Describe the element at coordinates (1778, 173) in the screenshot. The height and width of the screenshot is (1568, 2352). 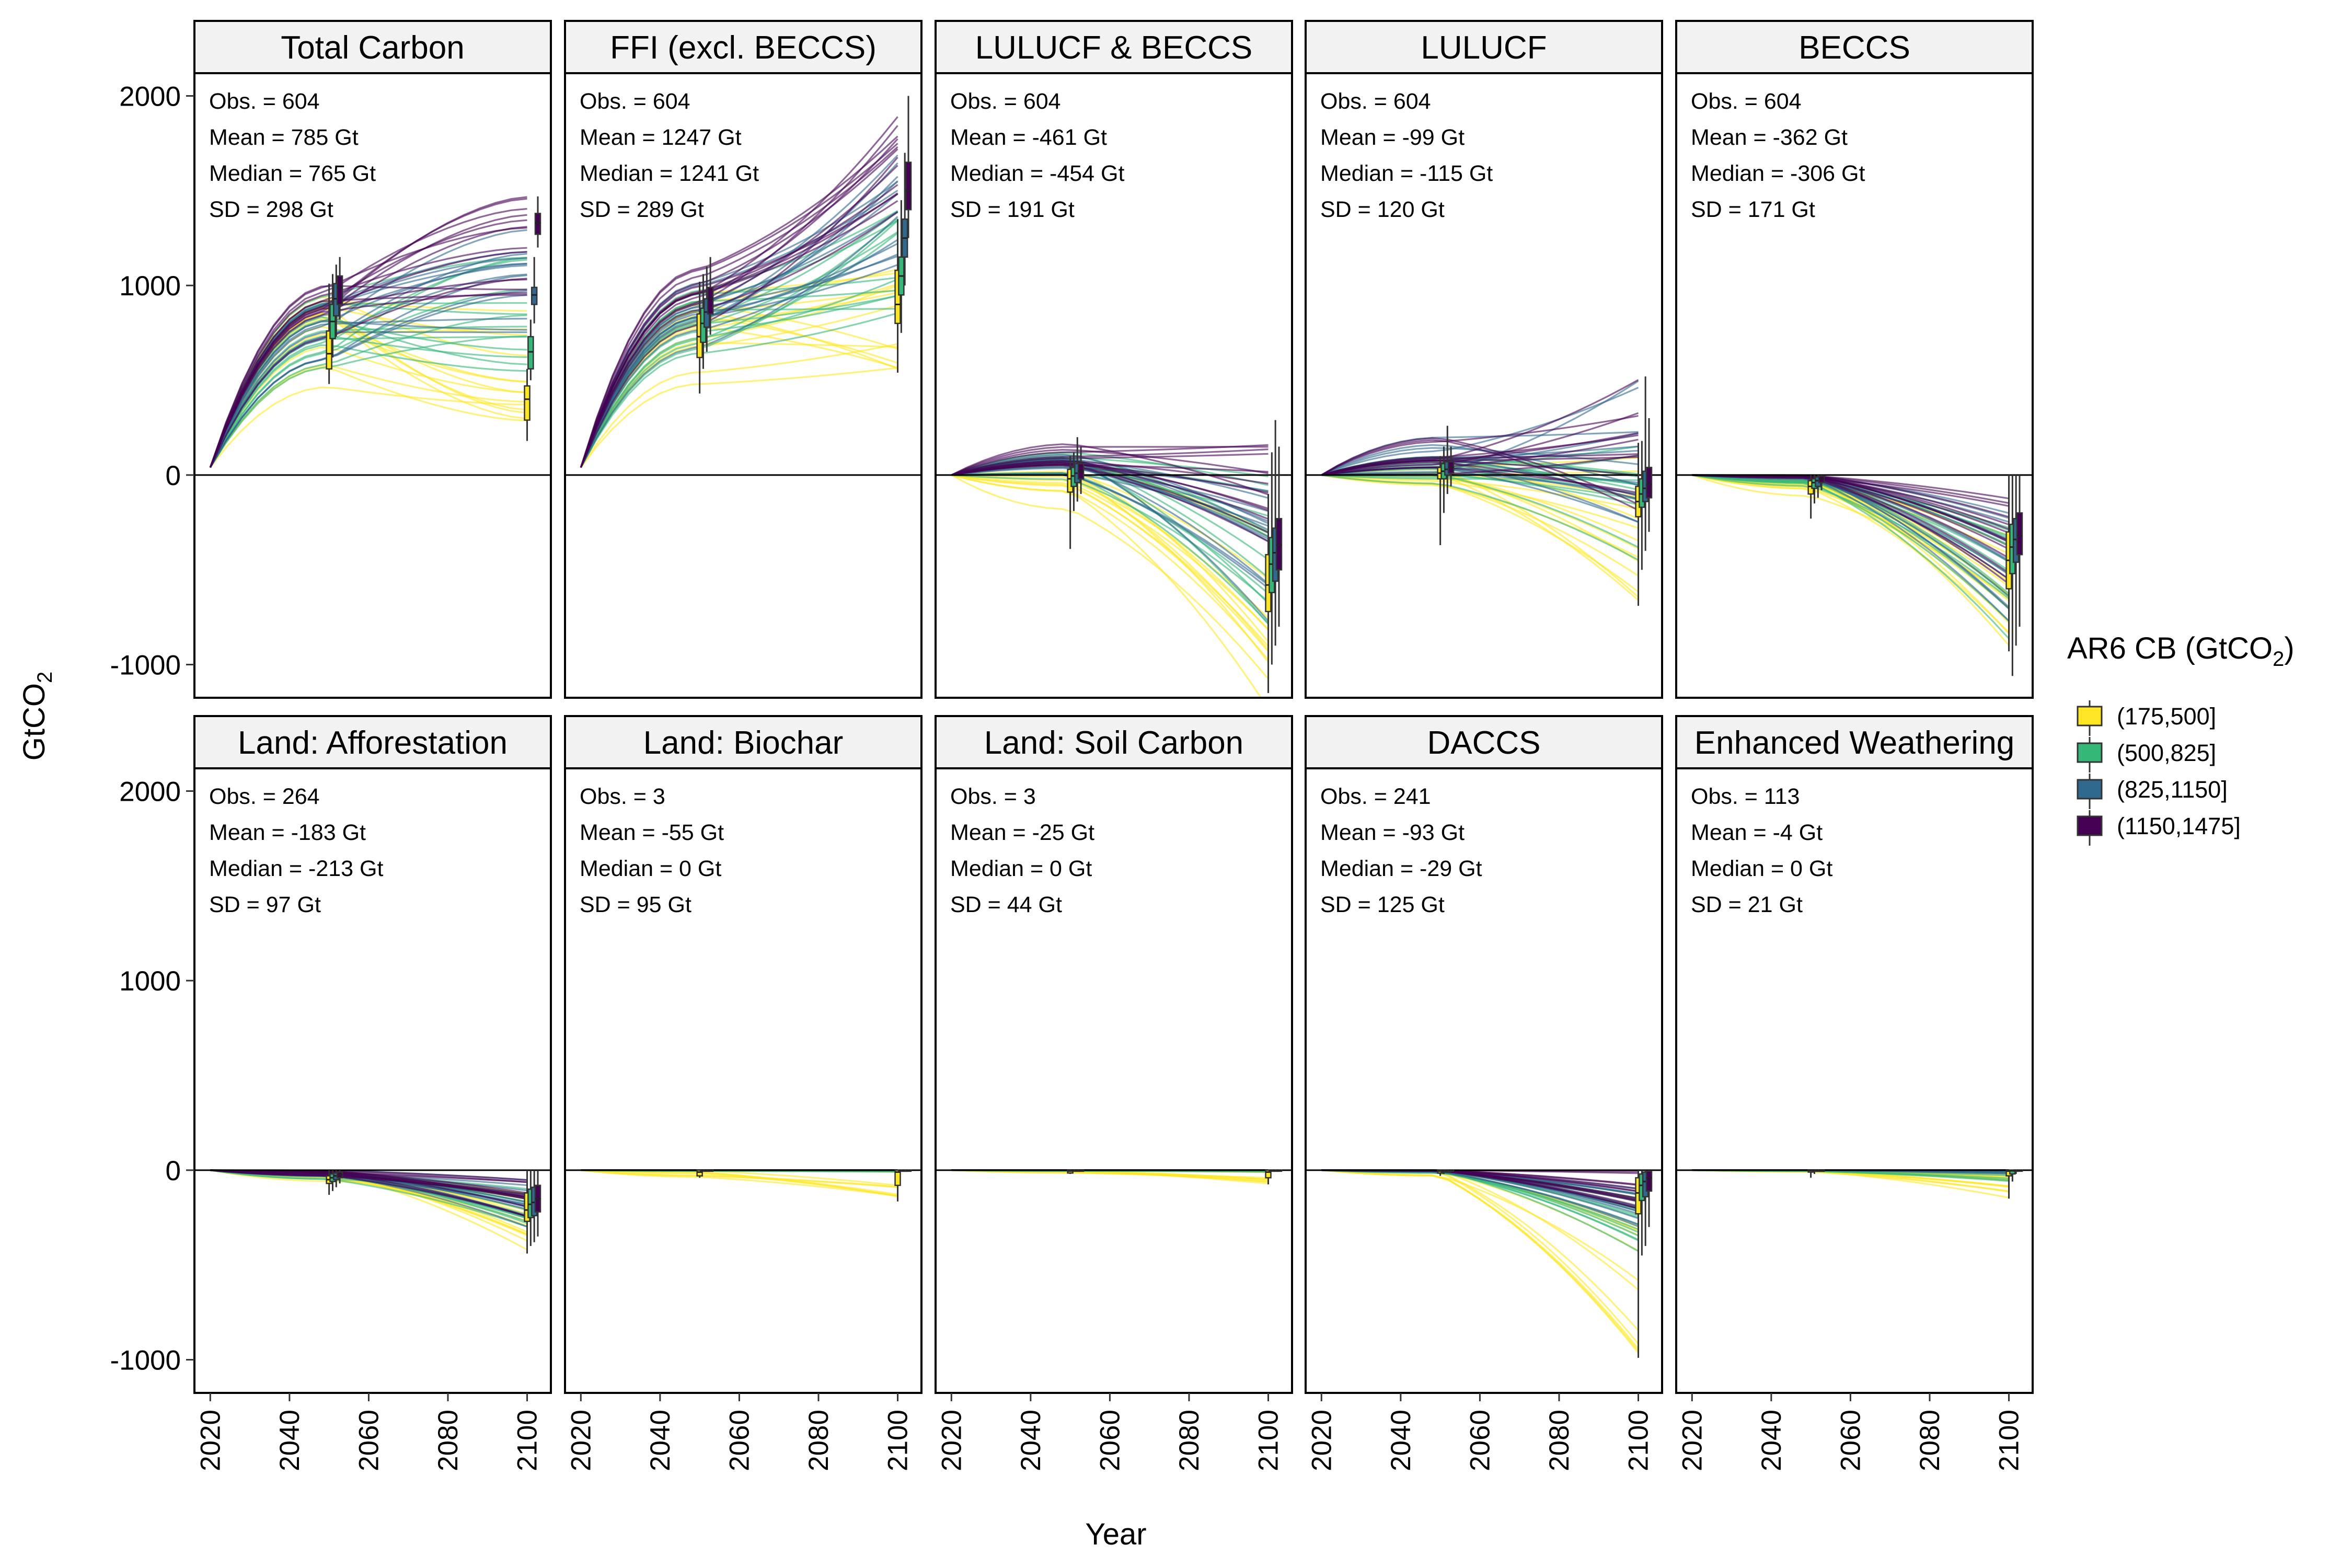
I see `stat-text: Median = -306 Gt` at that location.